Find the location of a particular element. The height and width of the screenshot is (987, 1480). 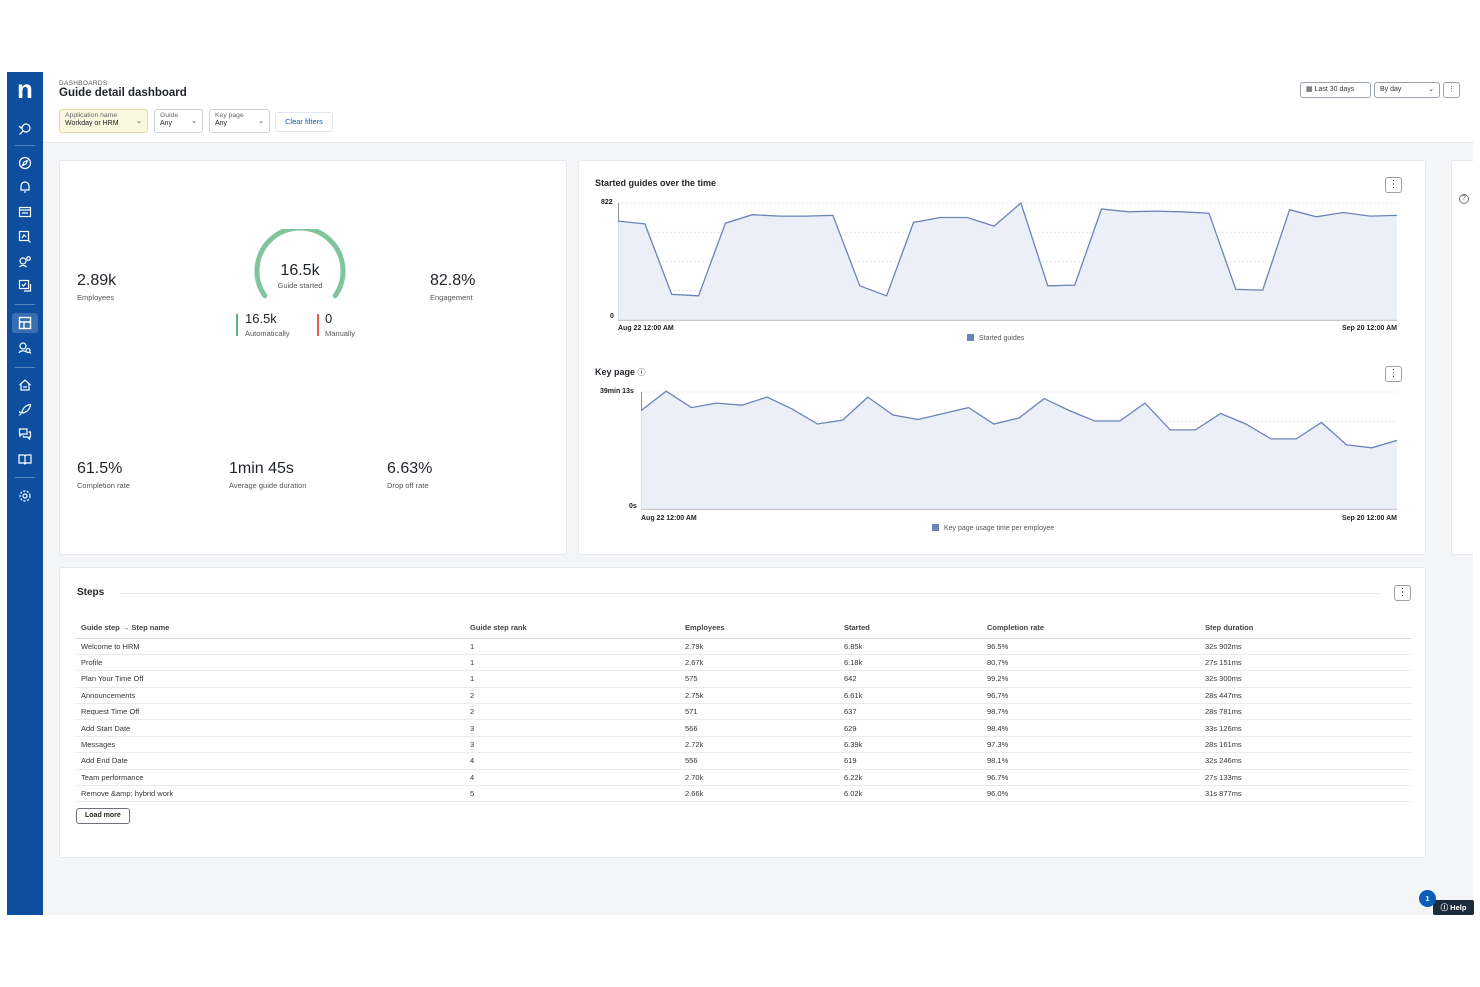

users-settings-icon is located at coordinates (25, 262).